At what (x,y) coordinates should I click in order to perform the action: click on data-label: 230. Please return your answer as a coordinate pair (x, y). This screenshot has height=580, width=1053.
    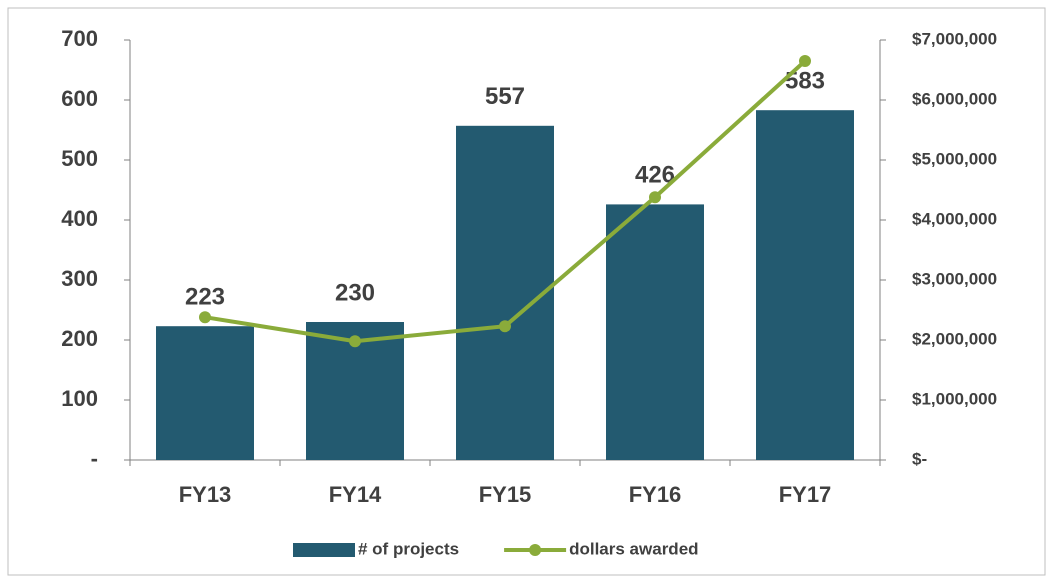
    Looking at the image, I should click on (355, 292).